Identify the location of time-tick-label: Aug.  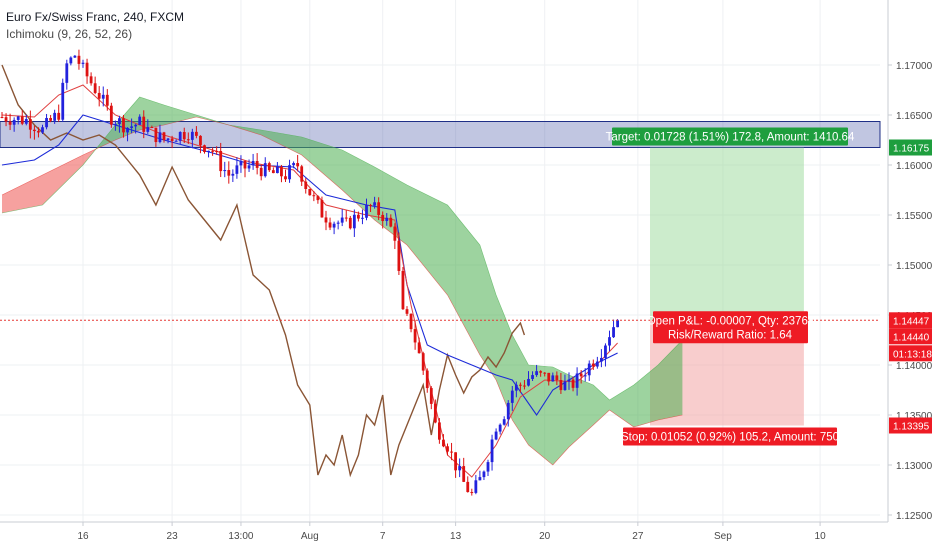
(310, 536).